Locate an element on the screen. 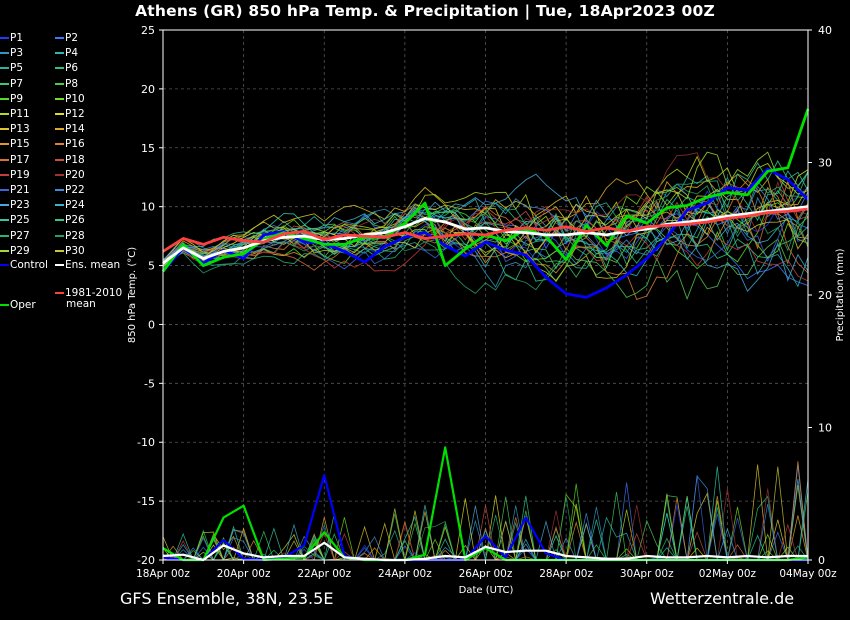 The width and height of the screenshot is (850, 620). member-line-p2 is located at coordinates (485, 245).